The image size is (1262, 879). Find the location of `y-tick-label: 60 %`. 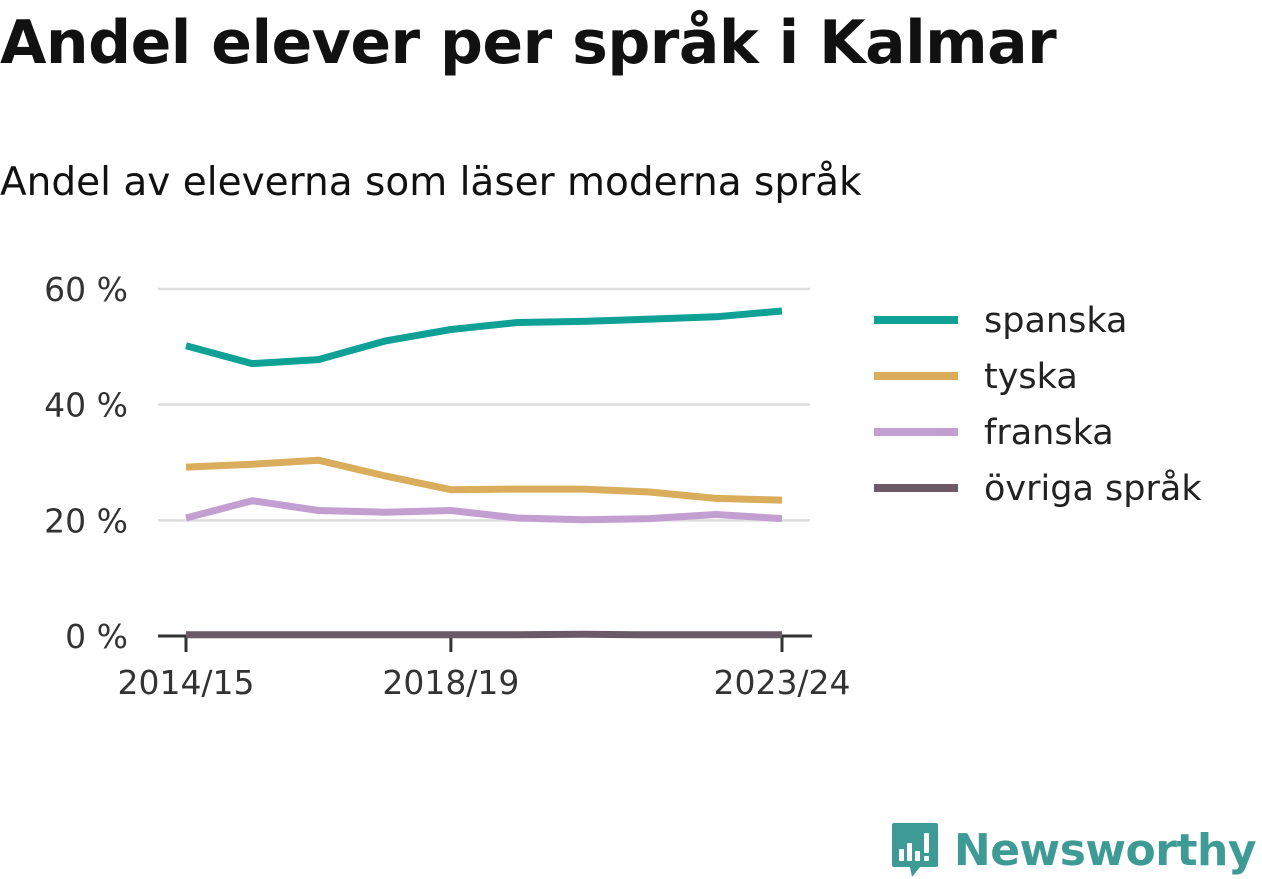

y-tick-label: 60 % is located at coordinates (86, 289).